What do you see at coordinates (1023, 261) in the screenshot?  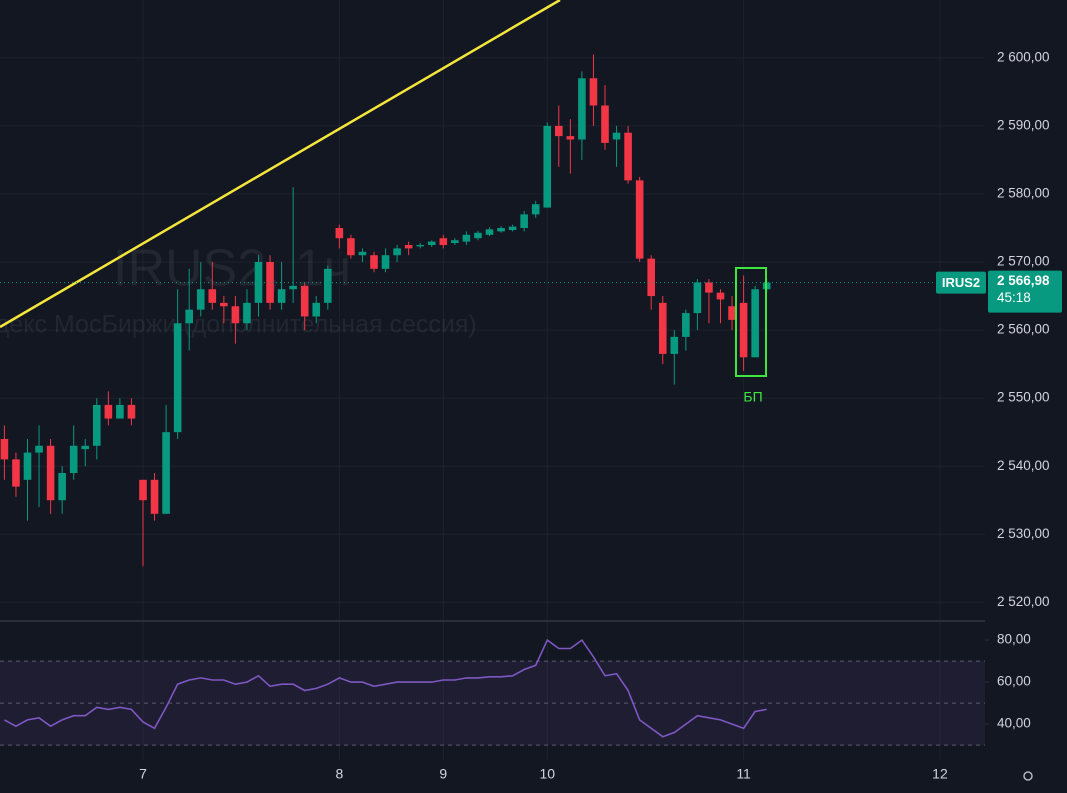 I see `y-tick-label: 2 570,00` at bounding box center [1023, 261].